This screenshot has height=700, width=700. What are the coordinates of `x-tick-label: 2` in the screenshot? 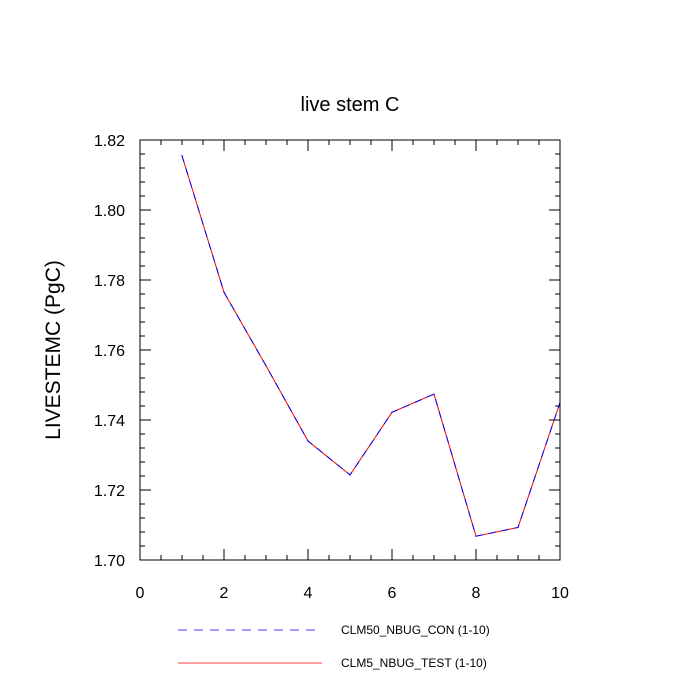 It's located at (224, 593).